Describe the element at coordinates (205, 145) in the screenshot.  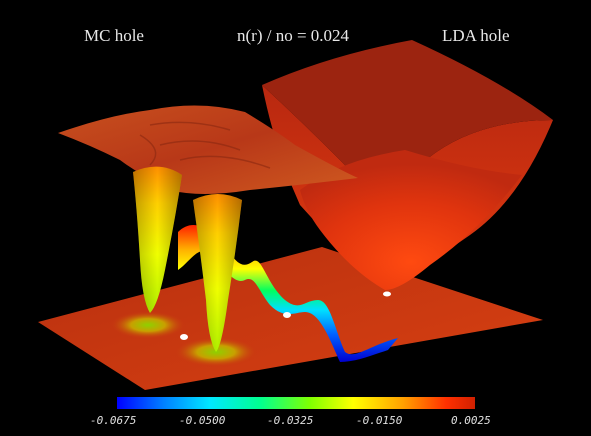
I see `mc-hole-ridges` at that location.